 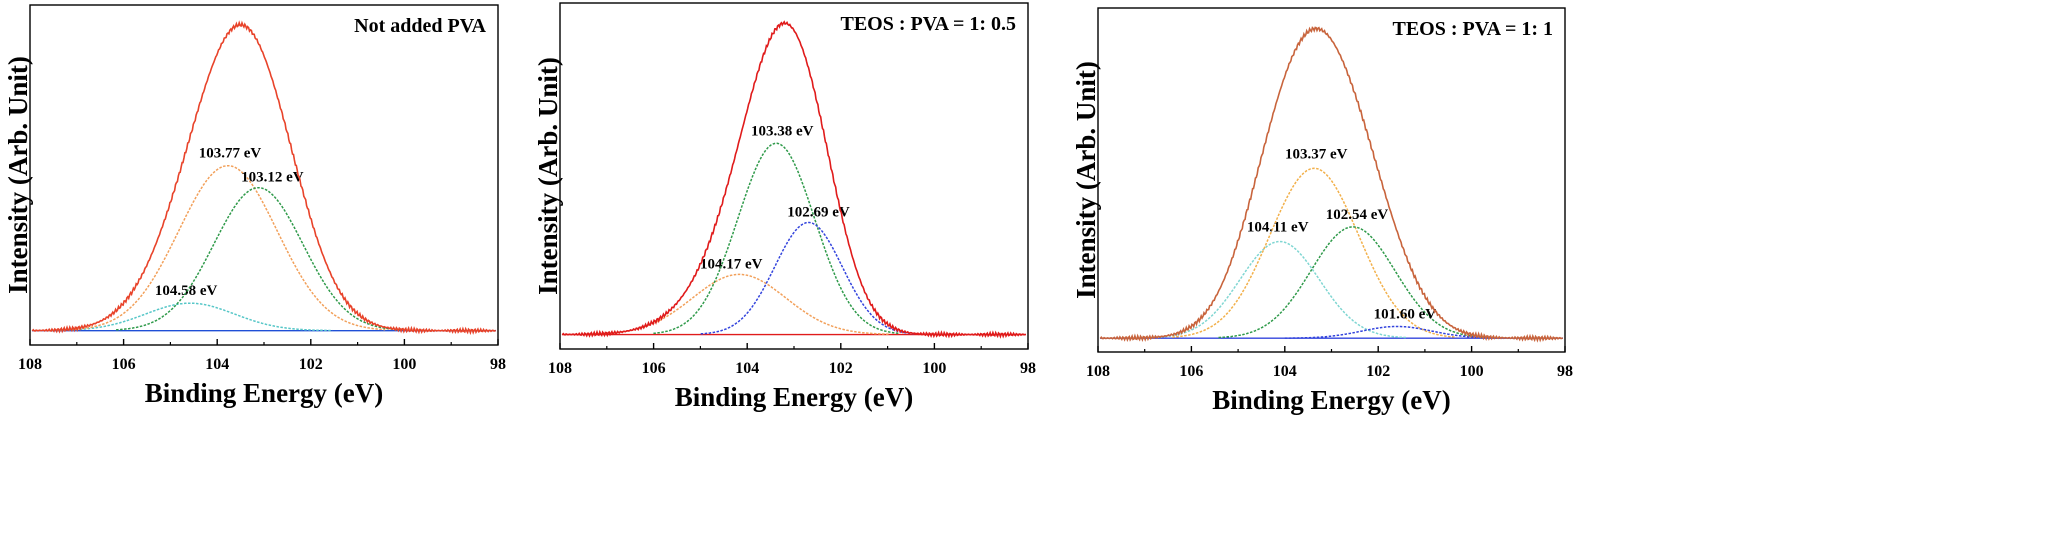 What do you see at coordinates (272, 178) in the screenshot?
I see `peak-label: 103.12 eV` at bounding box center [272, 178].